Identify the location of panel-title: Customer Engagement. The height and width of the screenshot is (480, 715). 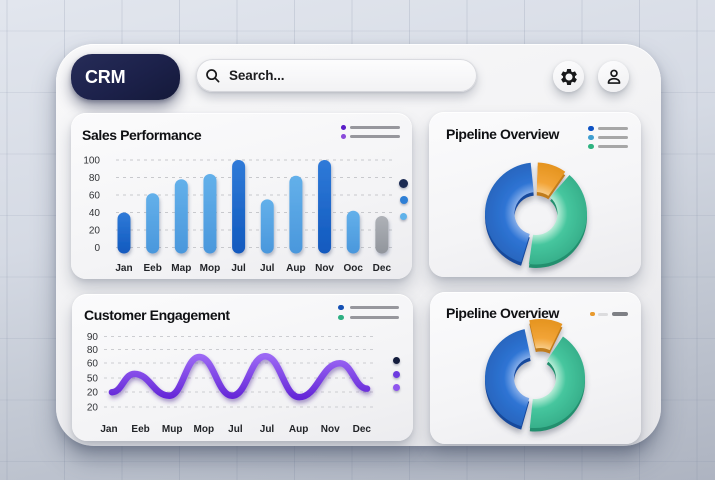
(157, 315).